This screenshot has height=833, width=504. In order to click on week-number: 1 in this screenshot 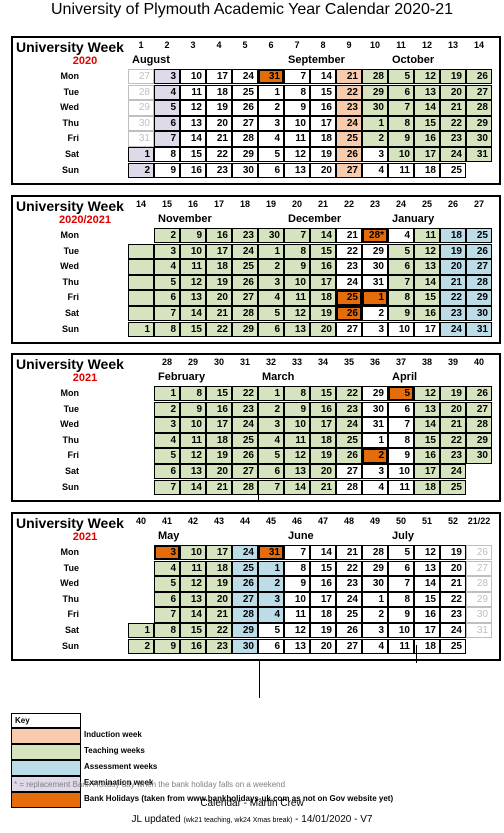, I will do `click(141, 45)`.